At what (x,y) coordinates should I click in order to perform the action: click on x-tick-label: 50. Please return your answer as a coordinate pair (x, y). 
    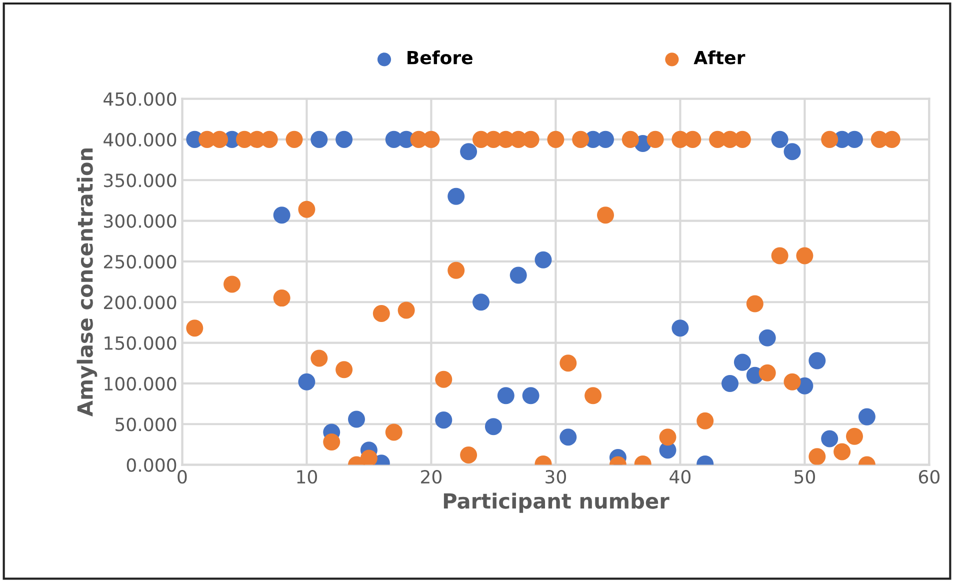
    Looking at the image, I should click on (804, 477).